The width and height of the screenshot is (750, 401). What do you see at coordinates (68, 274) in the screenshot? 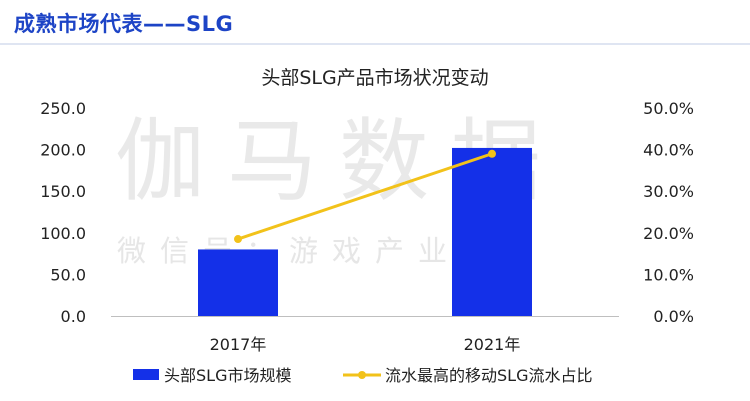
I see `left-y-tick-label: 50.0` at bounding box center [68, 274].